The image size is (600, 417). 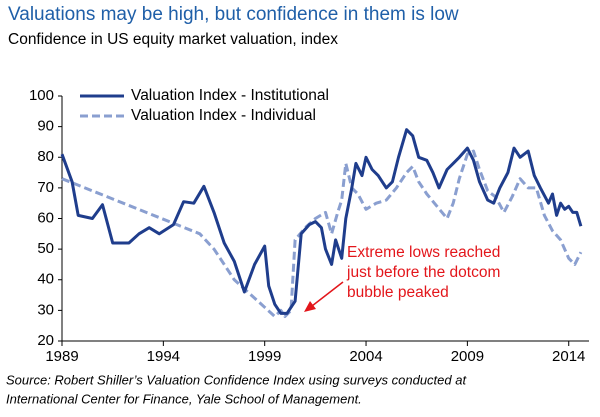 What do you see at coordinates (423, 272) in the screenshot?
I see `annotation: just before the dotcom` at bounding box center [423, 272].